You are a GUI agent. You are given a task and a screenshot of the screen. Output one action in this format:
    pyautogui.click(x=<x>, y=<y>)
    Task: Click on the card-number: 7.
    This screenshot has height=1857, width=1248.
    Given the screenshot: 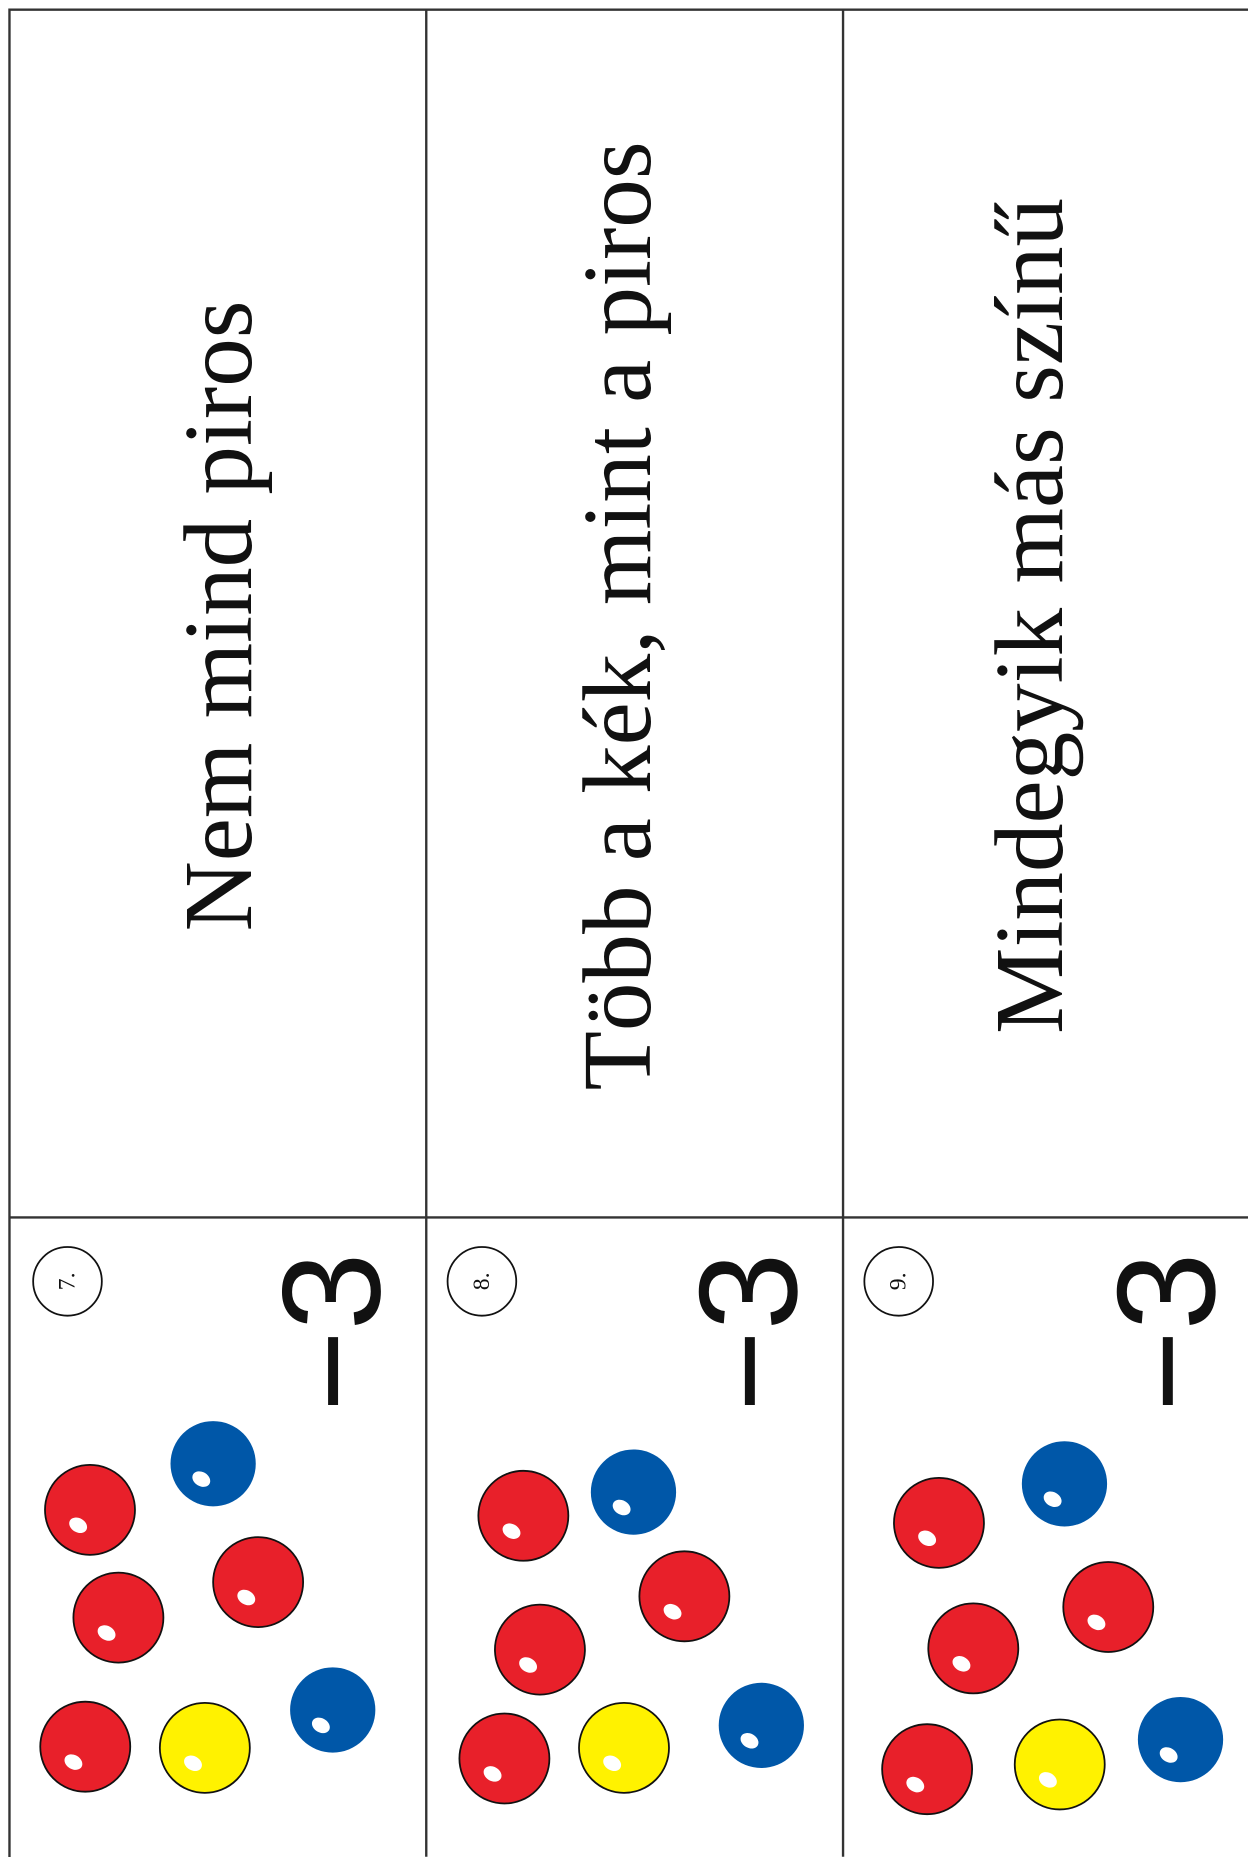 What is the action you would take?
    pyautogui.click(x=67, y=1281)
    